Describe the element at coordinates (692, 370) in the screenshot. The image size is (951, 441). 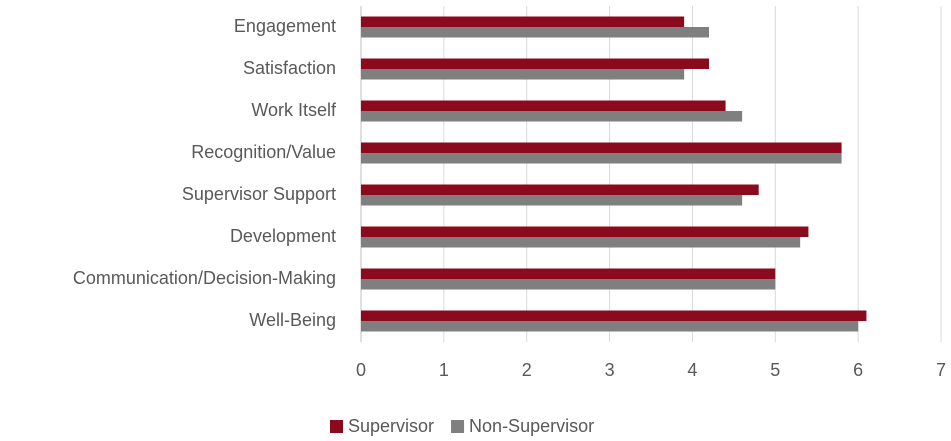
I see `x-tick-label: 4` at that location.